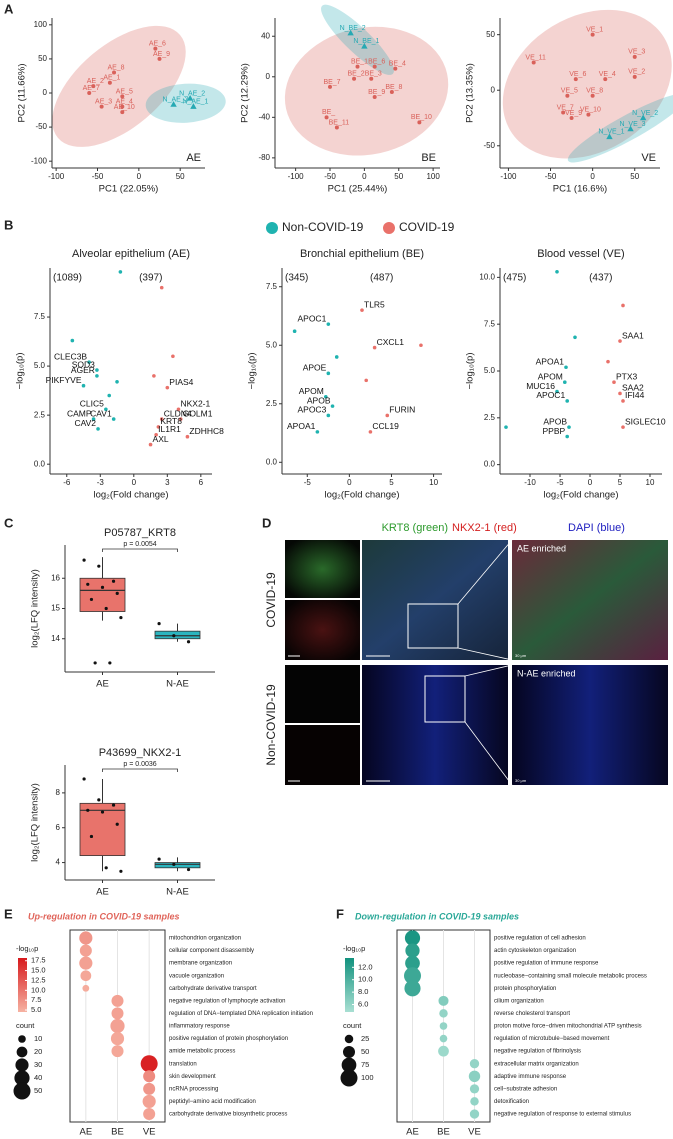  What do you see at coordinates (363, 1004) in the screenshot?
I see `colorbar-tick-label: 6.0` at bounding box center [363, 1004].